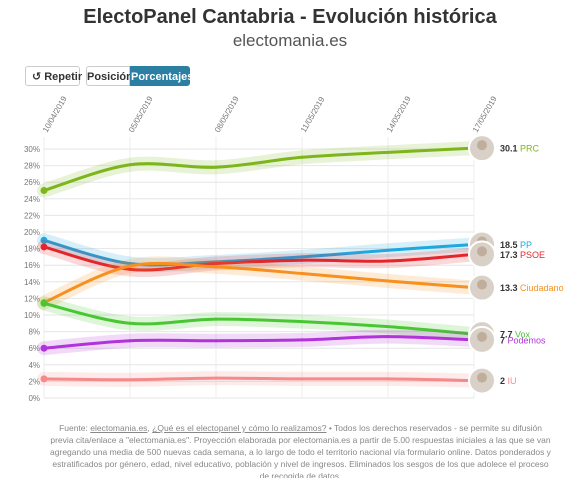 The width and height of the screenshot is (580, 481). Describe the element at coordinates (32, 149) in the screenshot. I see `y-tick-label: 30%` at that location.